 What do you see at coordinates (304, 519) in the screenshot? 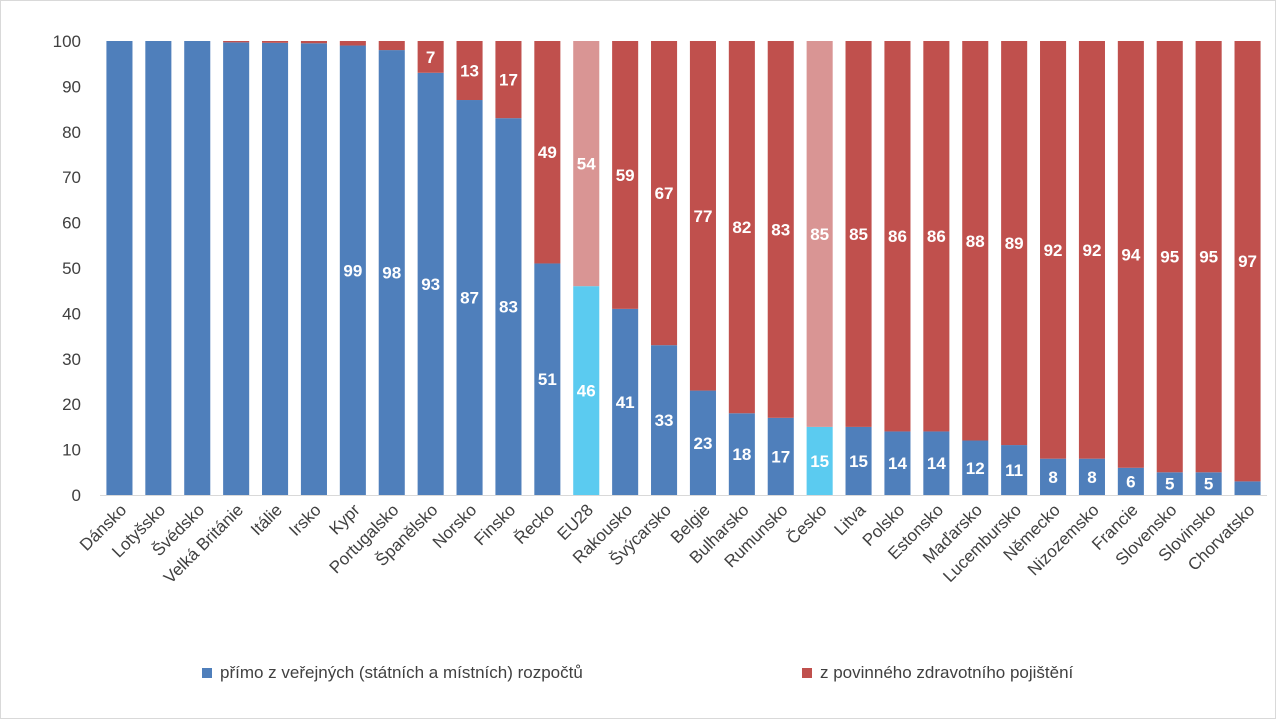
I see `x-tick-label: Irsko` at bounding box center [304, 519].